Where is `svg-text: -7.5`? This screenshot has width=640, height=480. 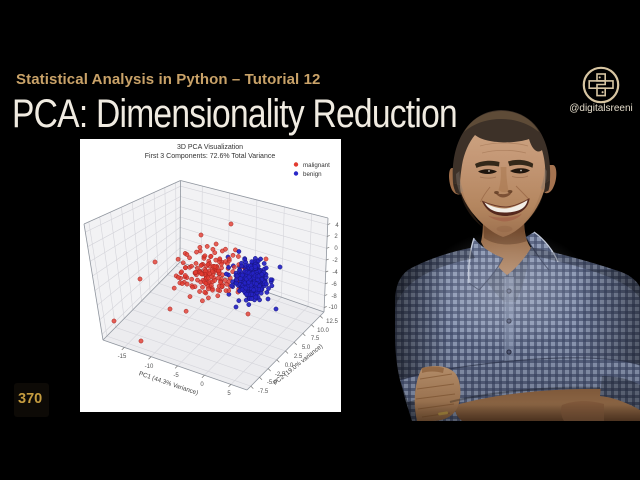 svg-text: -7.5 is located at coordinates (263, 392).